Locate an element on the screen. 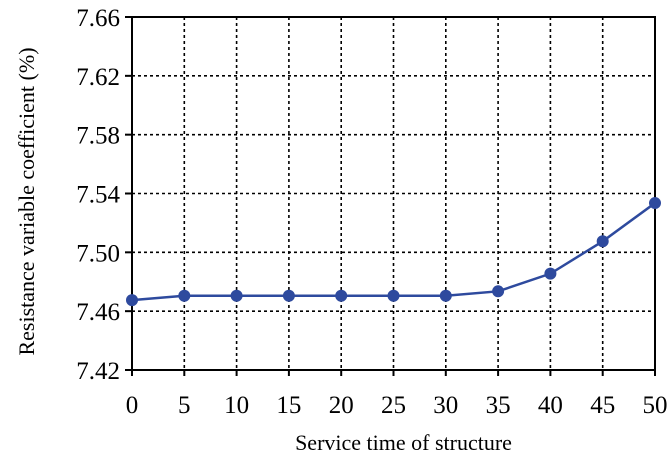 This screenshot has width=670, height=460. x-tick-label: 35 is located at coordinates (498, 405).